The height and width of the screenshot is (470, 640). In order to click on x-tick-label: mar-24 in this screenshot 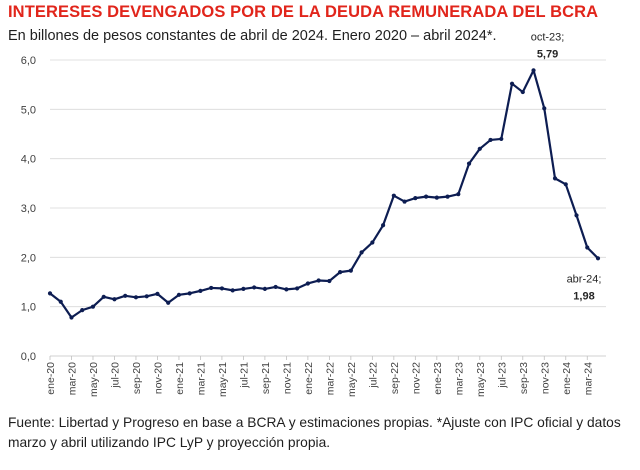, I will do `click(588, 378)`.